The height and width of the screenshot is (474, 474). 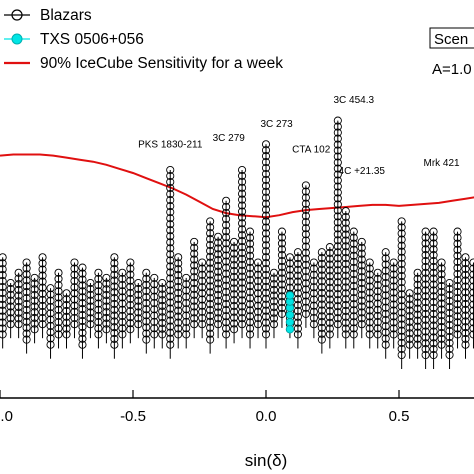 What do you see at coordinates (277, 124) in the screenshot?
I see `source-label-2: 3C 273` at bounding box center [277, 124].